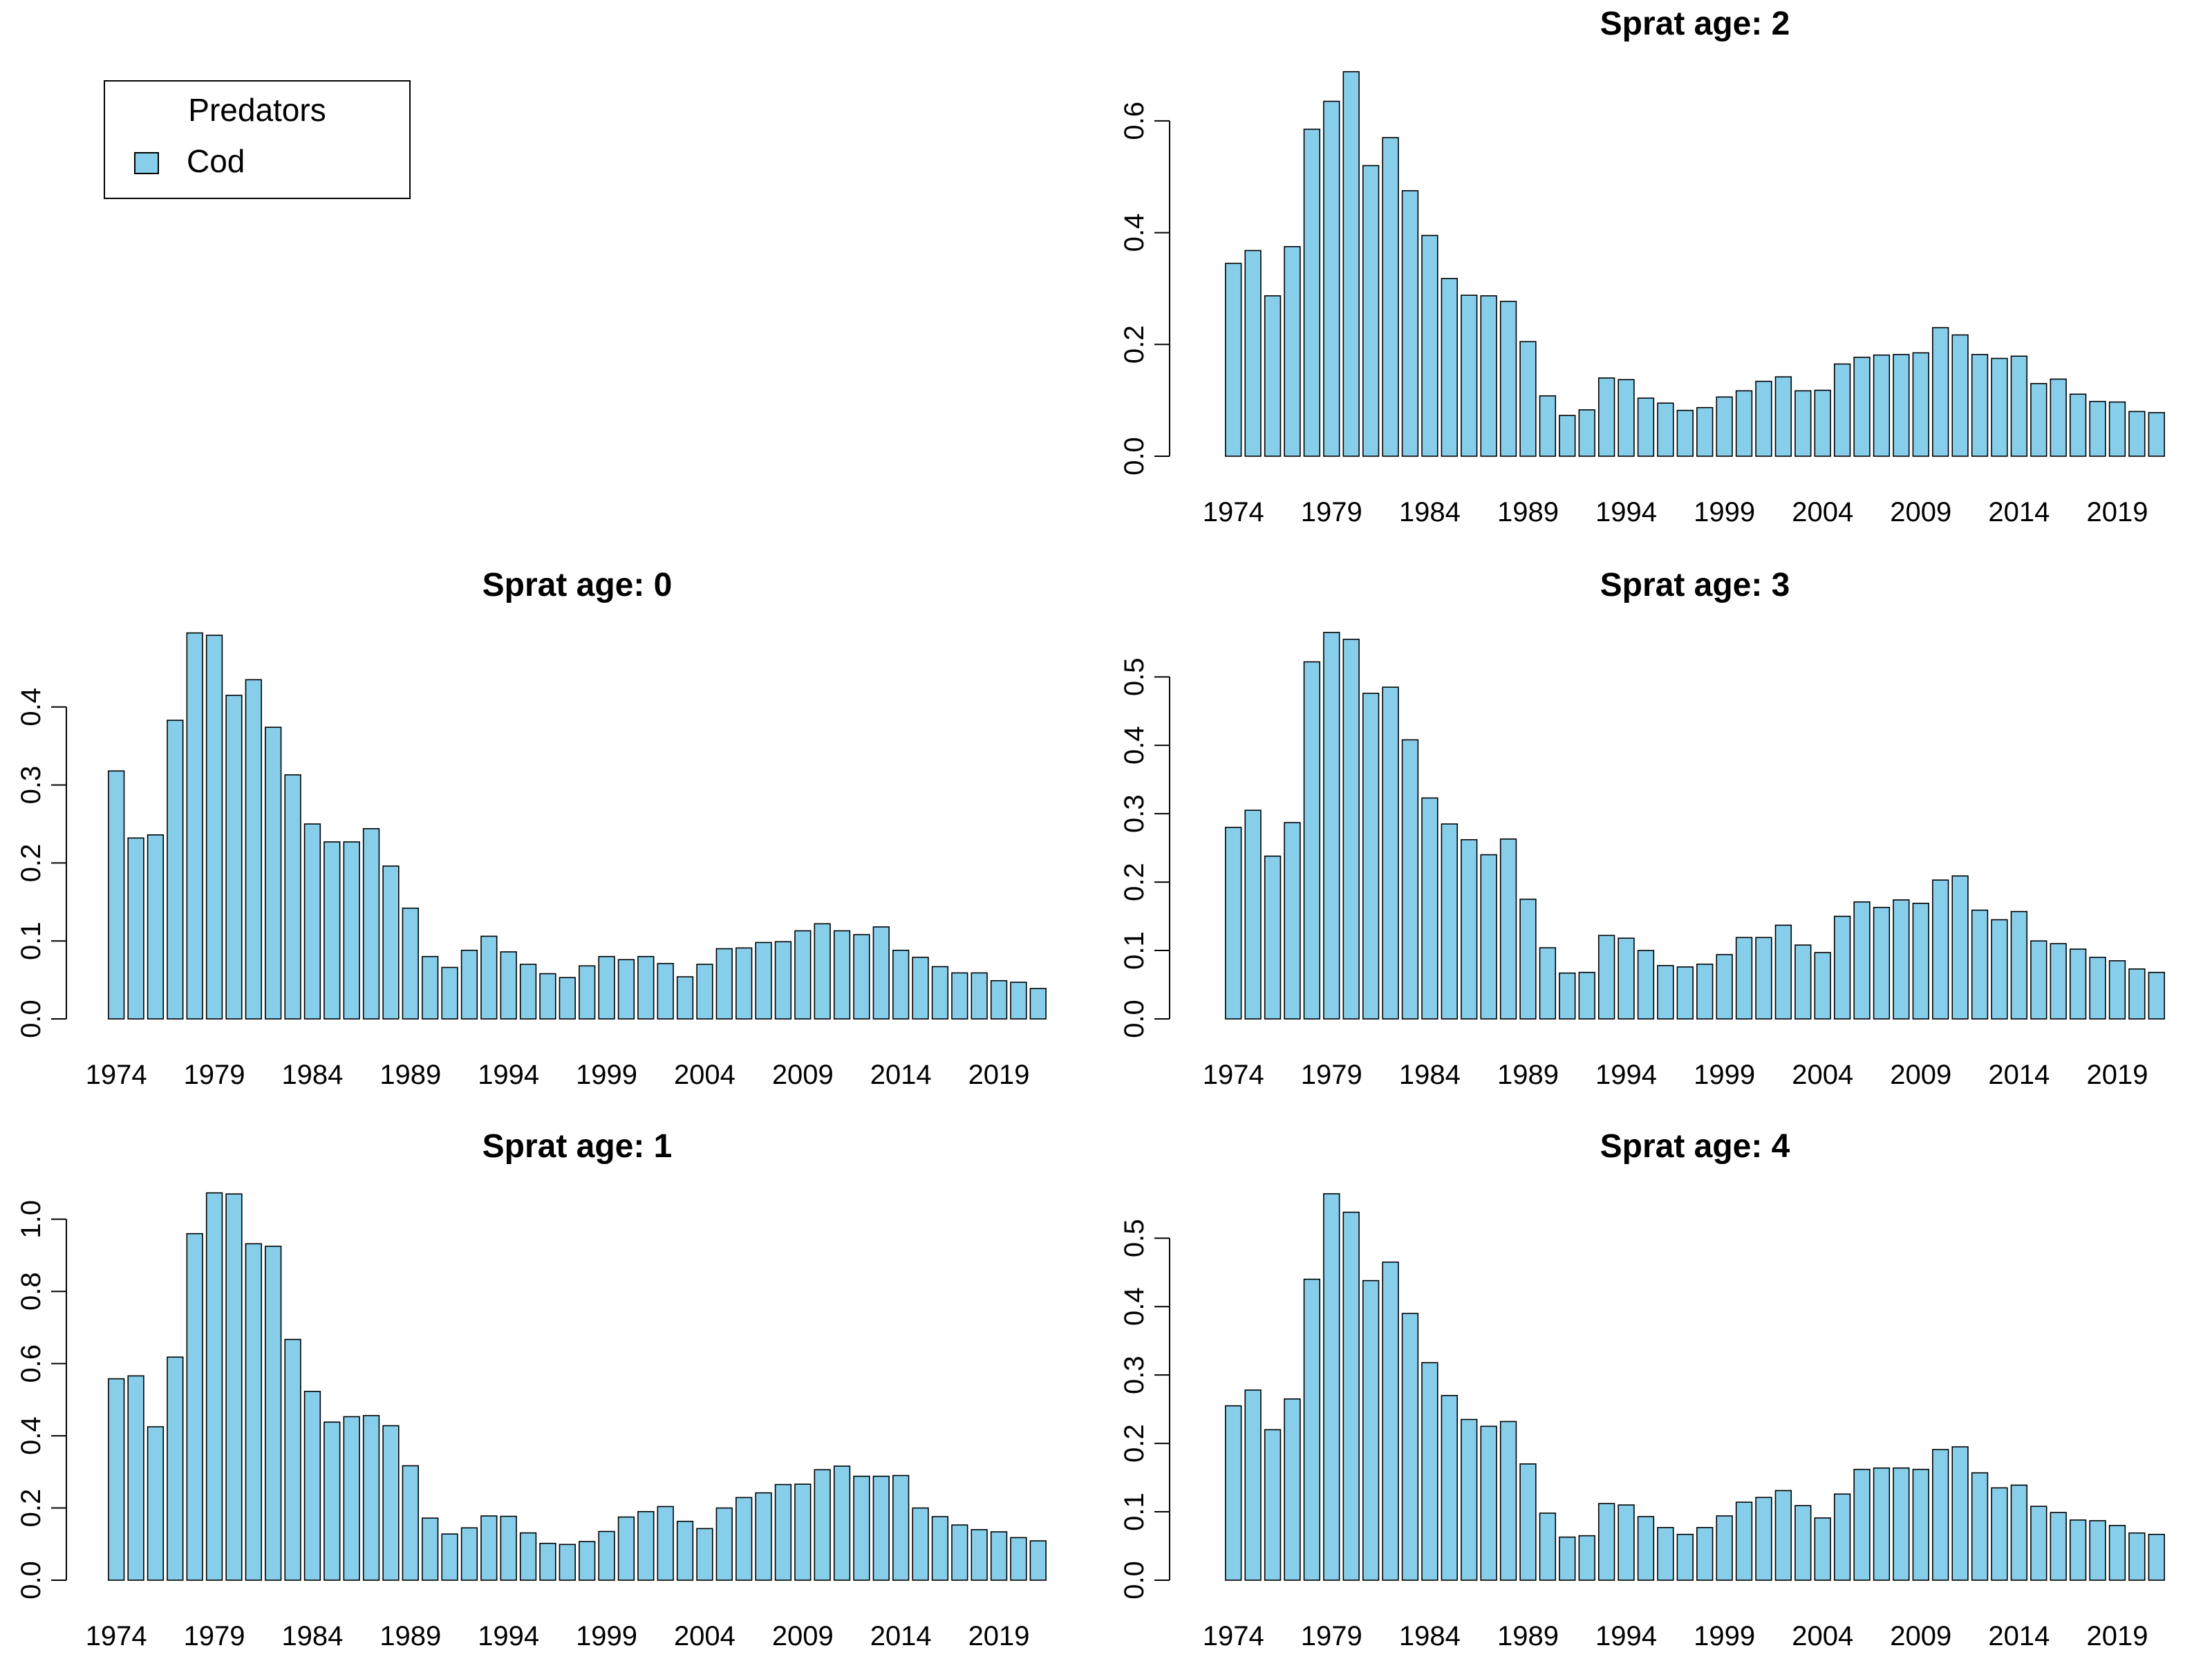  I want to click on y-tick-label: 0.2, so click(31, 863).